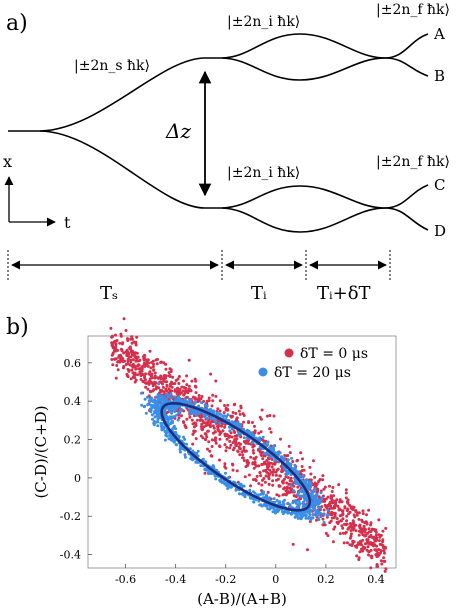  I want to click on x-ticks: -0.6 -0.4 -0.2 0 0.2 0.4, so click(250, 575).